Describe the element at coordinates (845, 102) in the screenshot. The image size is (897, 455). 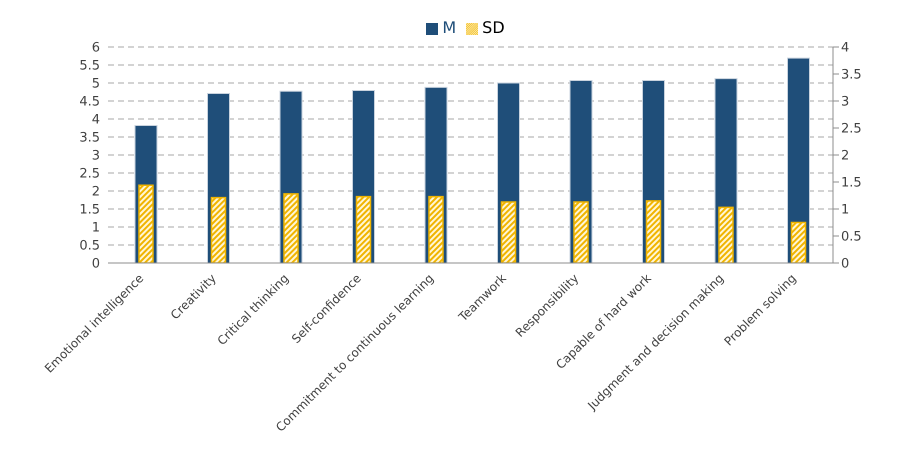
I see `y2-tick-label: 3` at that location.